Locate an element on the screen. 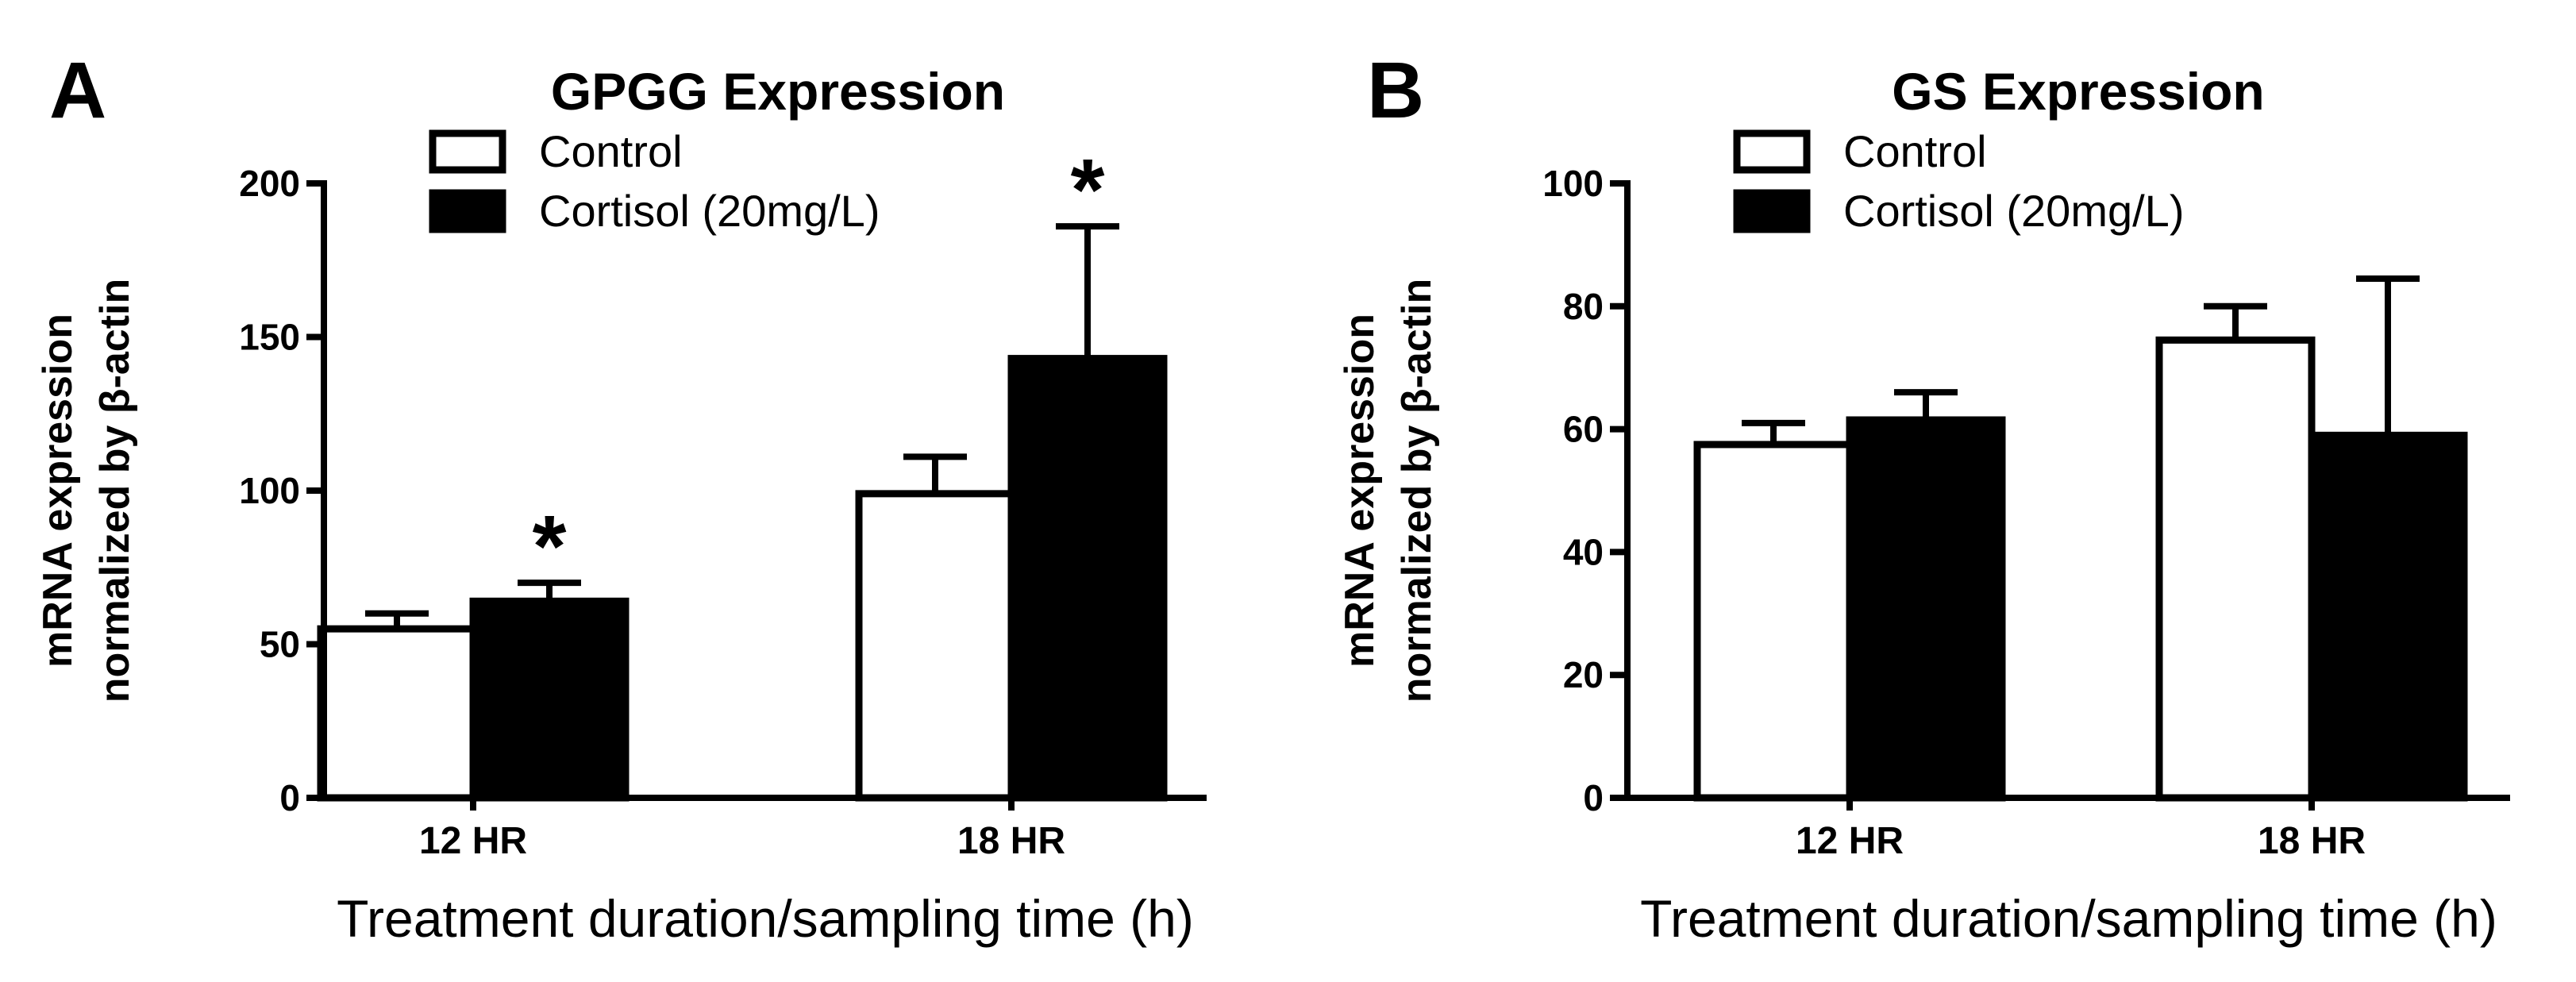 Image resolution: width=2576 pixels, height=982 pixels. chart-title: GPGG Expression is located at coordinates (778, 91).